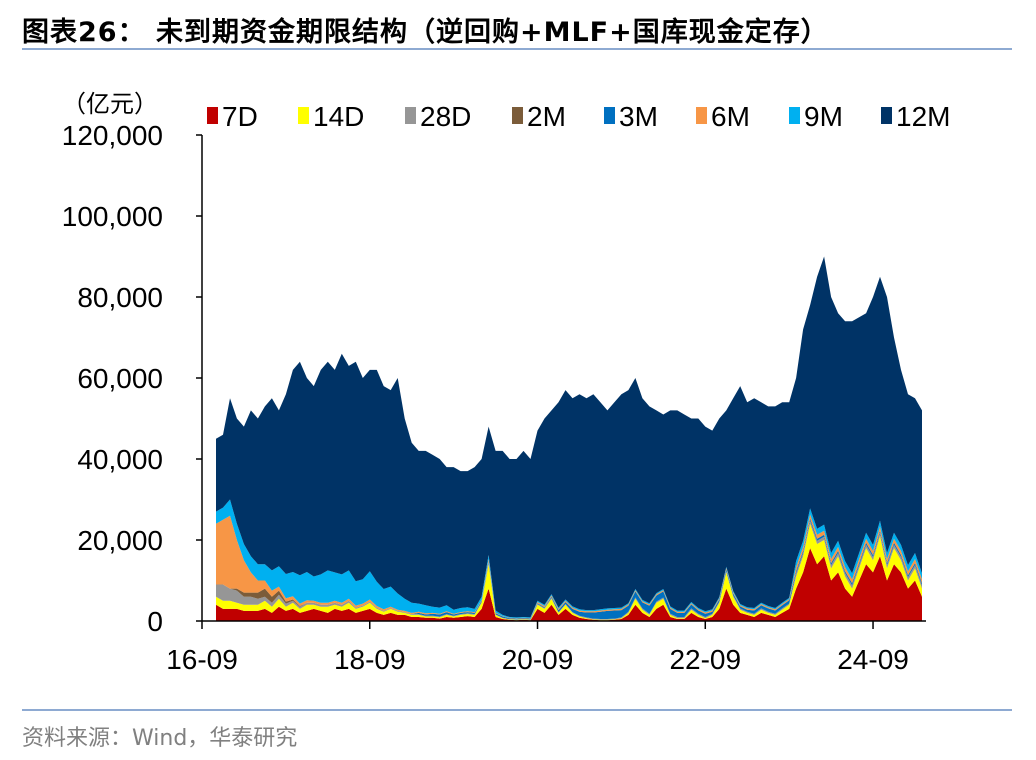 The width and height of the screenshot is (1036, 760). Describe the element at coordinates (873, 659) in the screenshot. I see `x-tick-label: 24-09` at that location.